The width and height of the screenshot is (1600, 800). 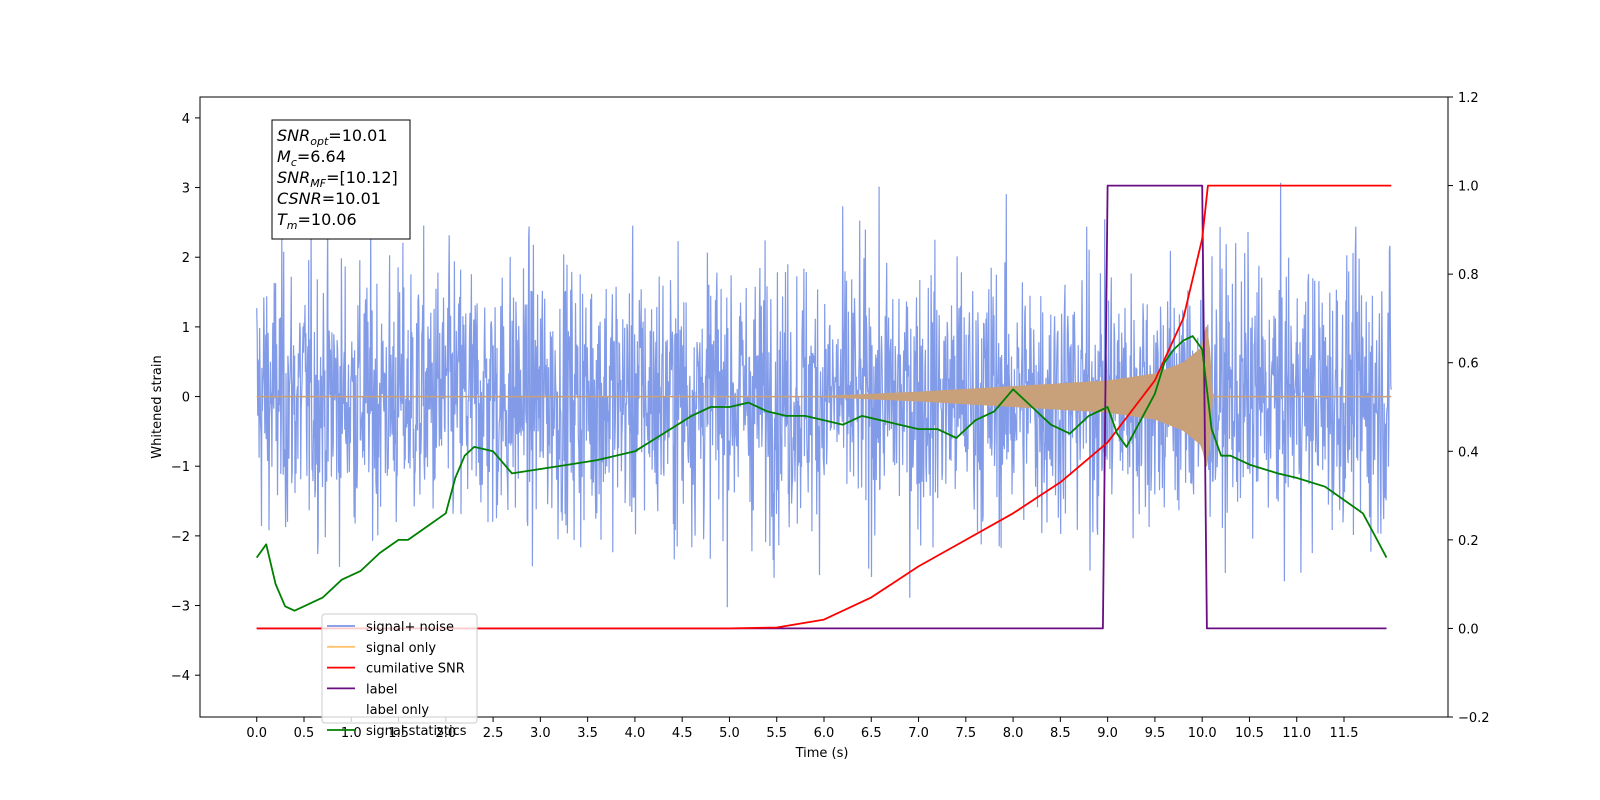 I want to click on info-box-line: Tm=10.06, so click(x=317, y=221).